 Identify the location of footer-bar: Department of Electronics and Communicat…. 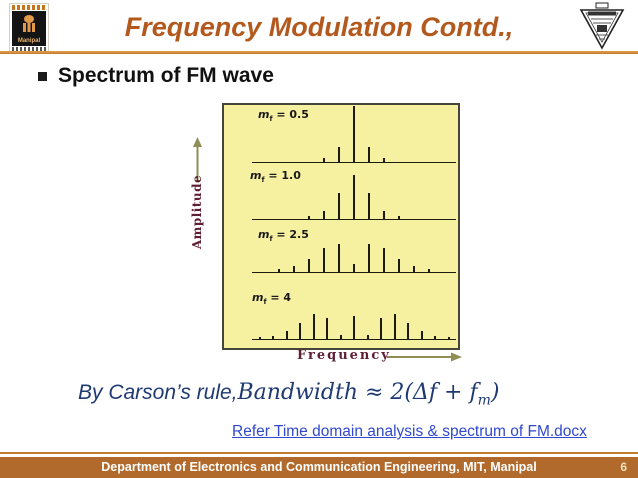
(319, 467).